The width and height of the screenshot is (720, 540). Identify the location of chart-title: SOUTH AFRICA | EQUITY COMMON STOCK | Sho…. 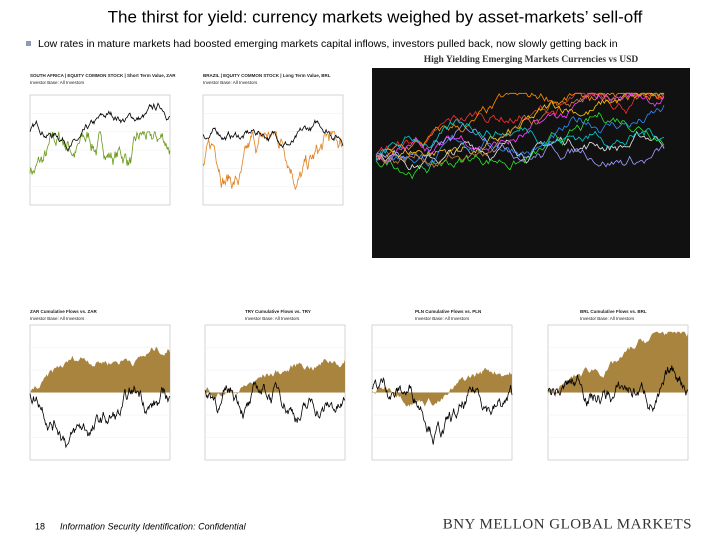
(103, 75).